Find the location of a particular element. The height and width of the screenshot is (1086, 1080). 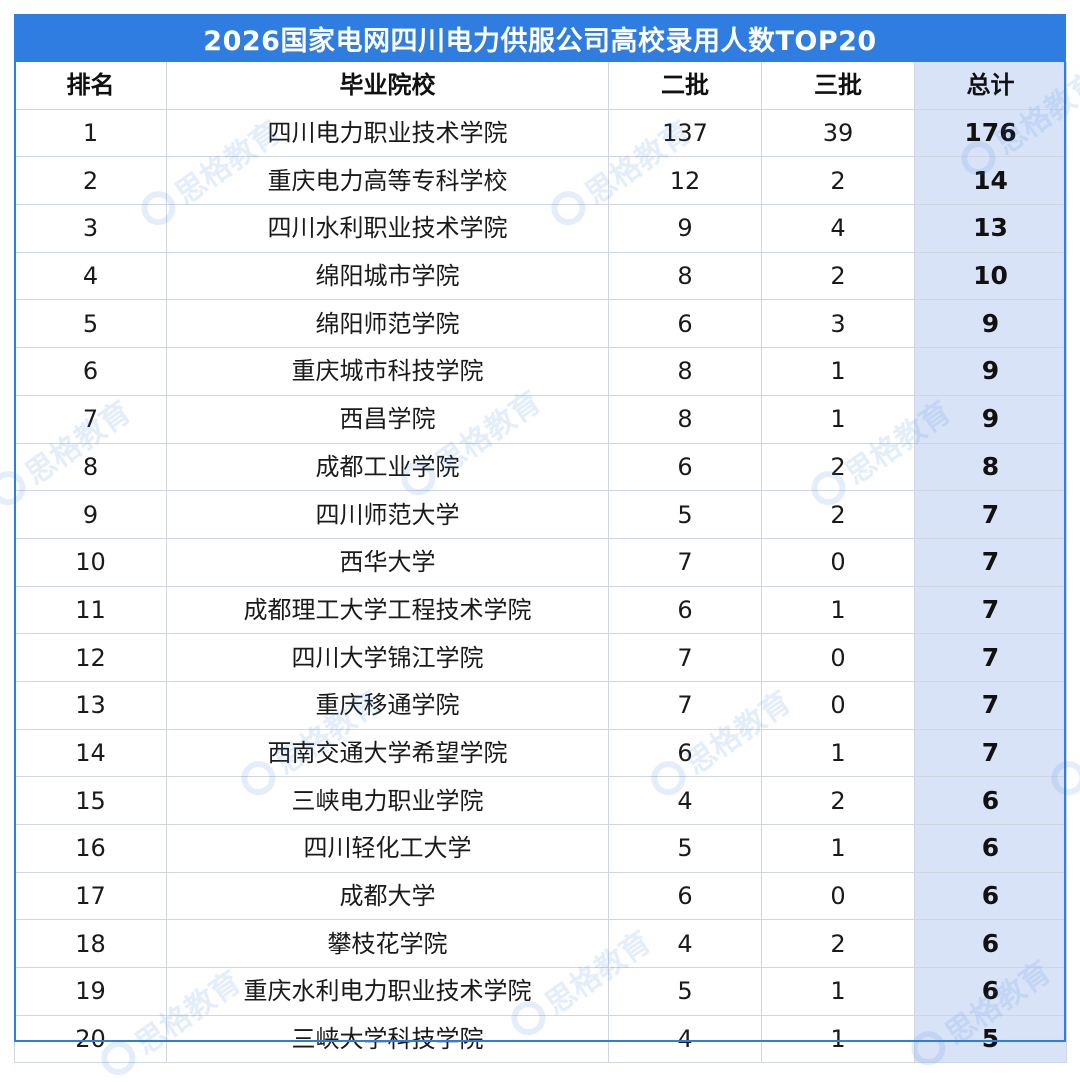

school-cell: 三峡大学科技学院 is located at coordinates (387, 1039).